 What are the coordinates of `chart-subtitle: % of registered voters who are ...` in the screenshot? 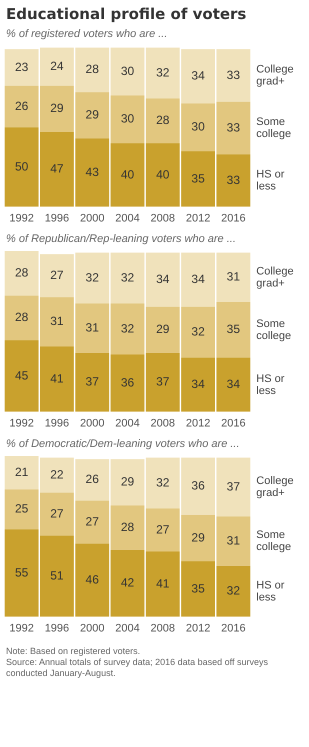 It's located at (86, 33).